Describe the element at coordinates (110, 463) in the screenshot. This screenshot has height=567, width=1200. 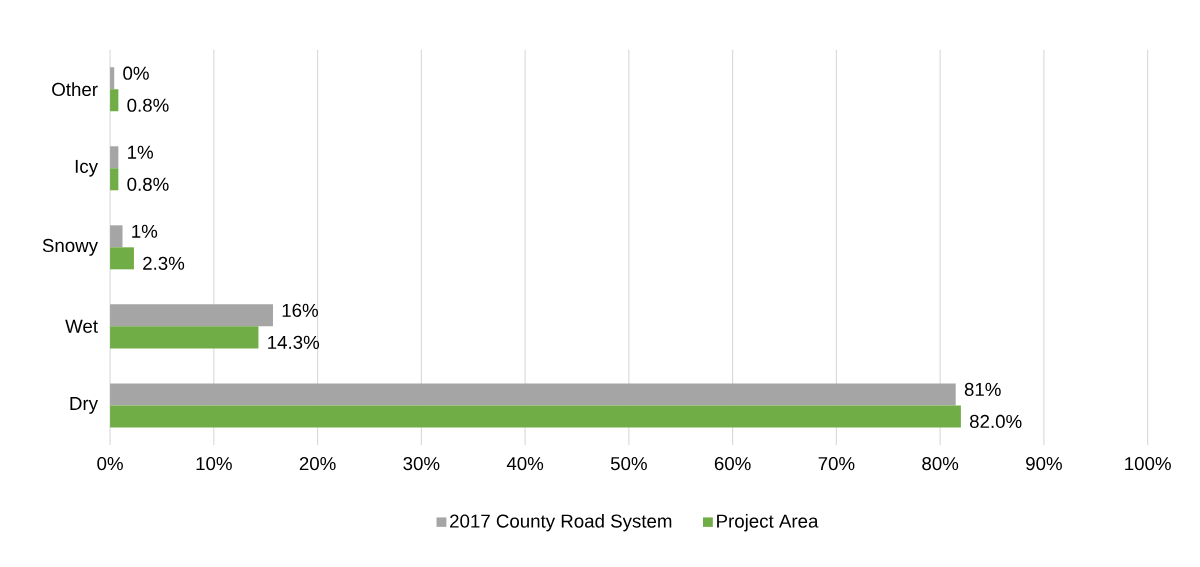
I see `x-tick-label: 0%` at that location.